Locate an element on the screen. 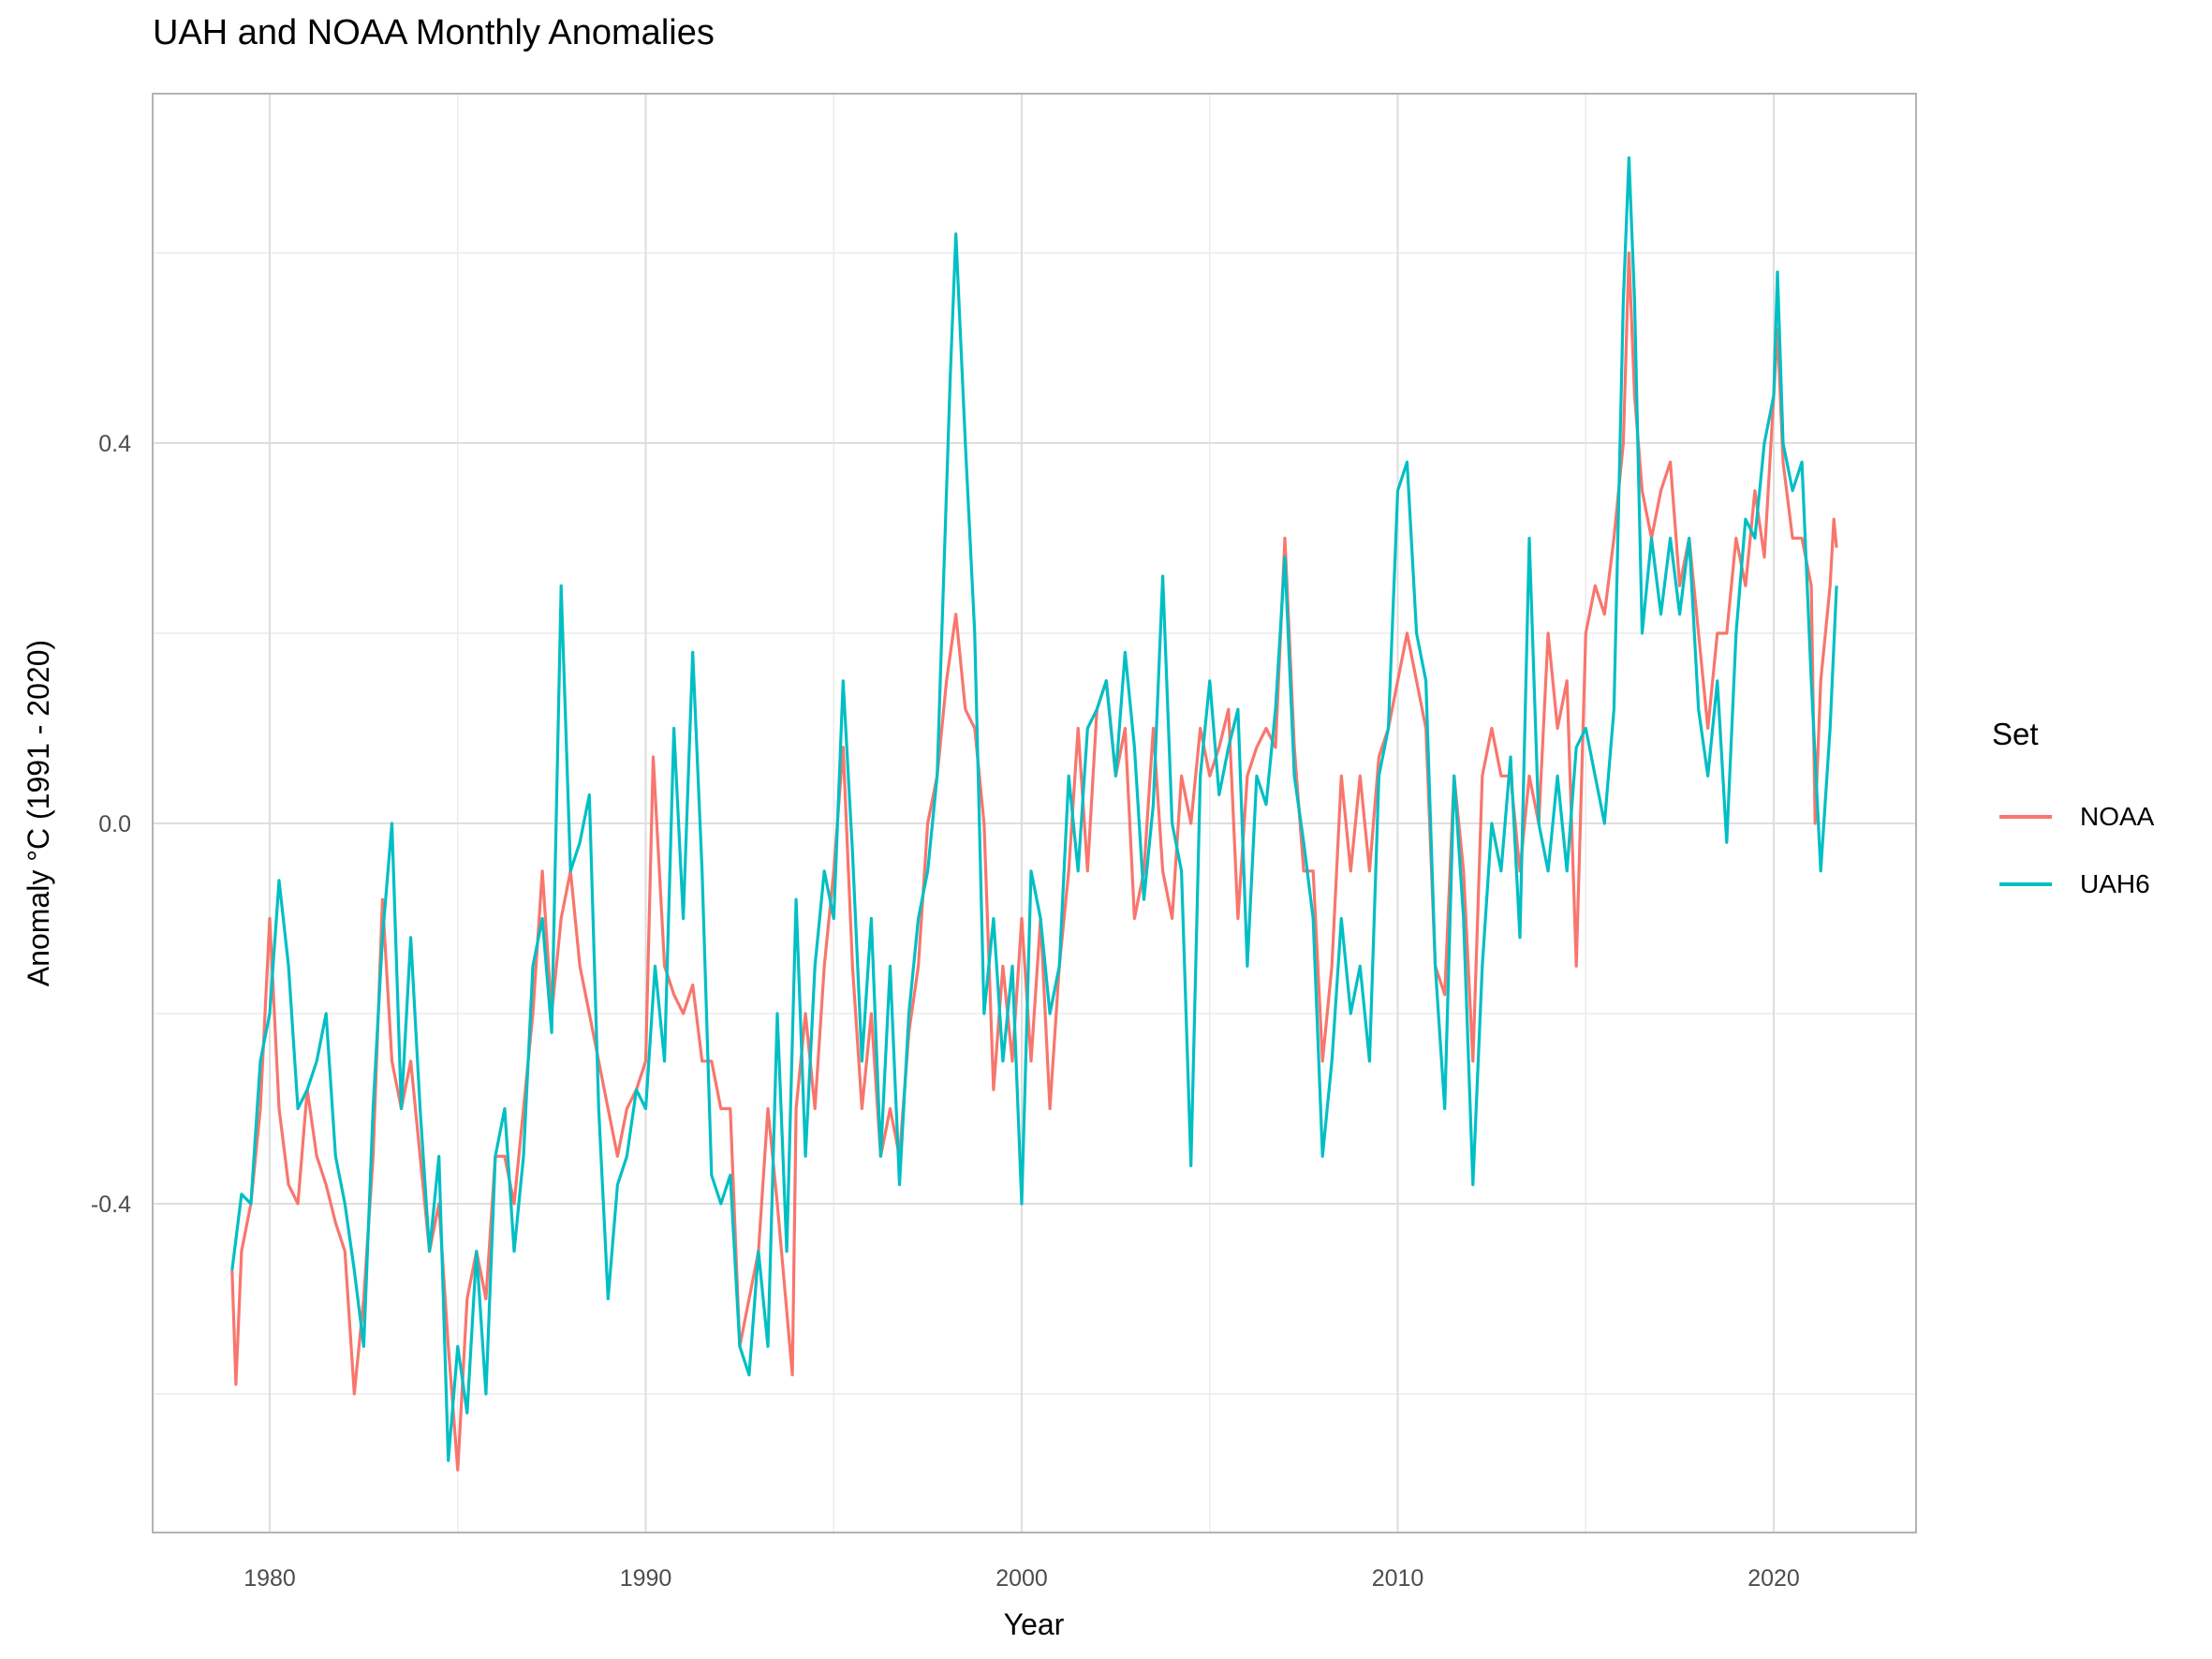 This screenshot has width=2212, height=1659. chart-title: UAH and NOAA Monthly Anomalies is located at coordinates (434, 32).